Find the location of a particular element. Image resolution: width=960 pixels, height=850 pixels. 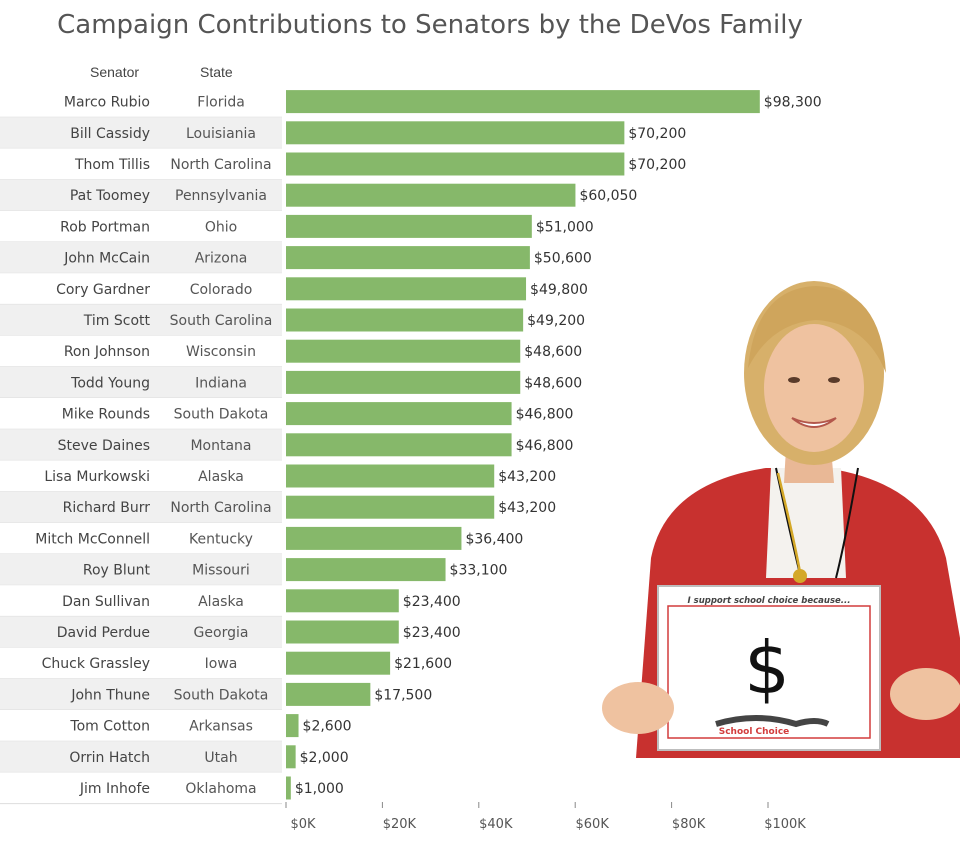

state-name: Ohio is located at coordinates (221, 227).